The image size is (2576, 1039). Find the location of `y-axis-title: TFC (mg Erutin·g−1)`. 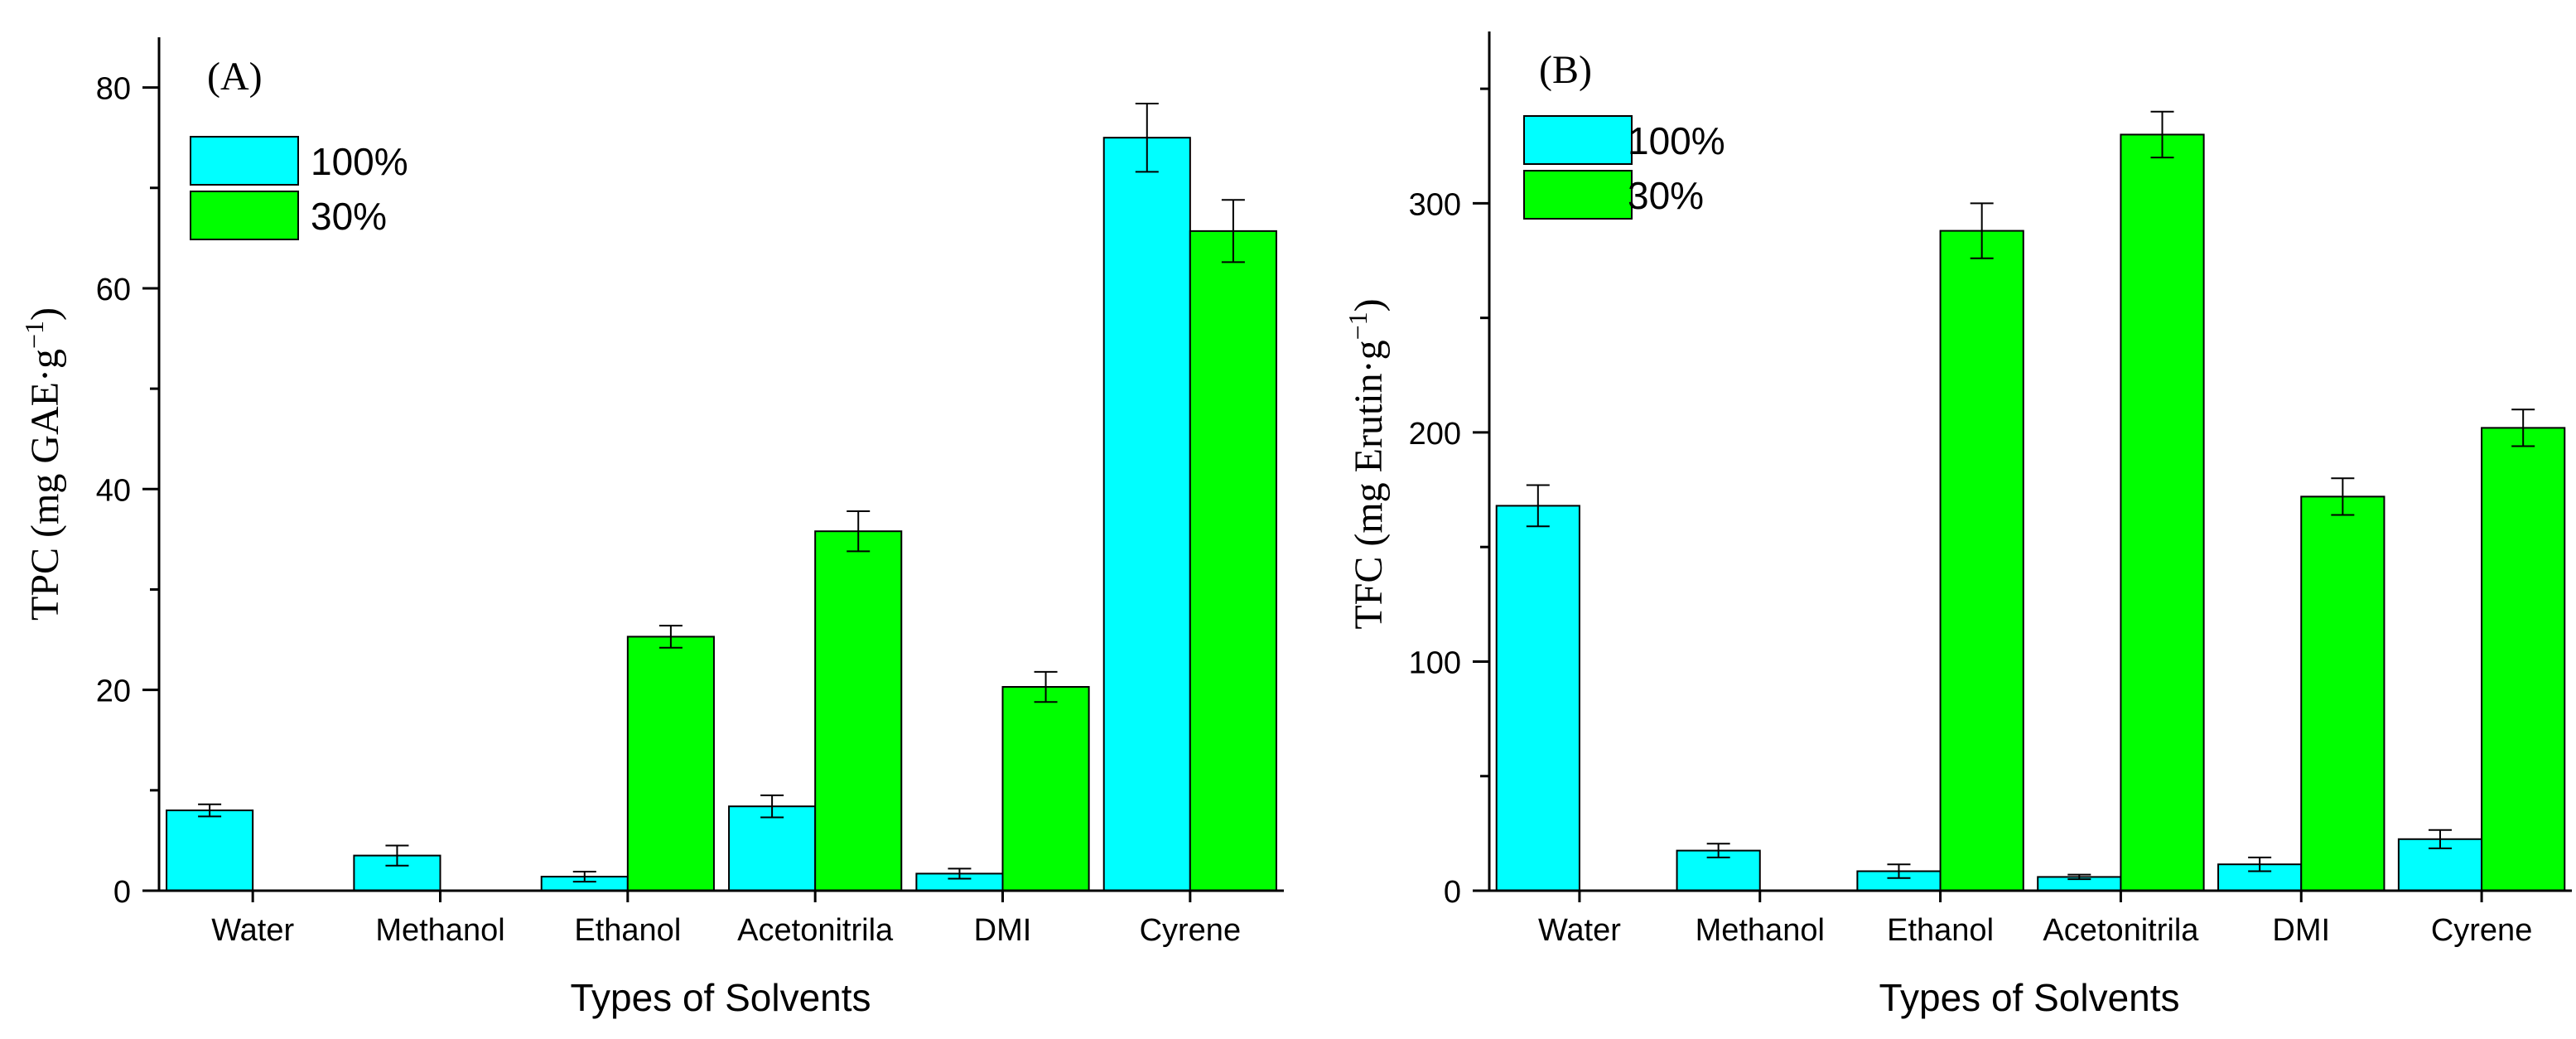

y-axis-title: TFC (mg Erutin·g−1) is located at coordinates (1367, 464).